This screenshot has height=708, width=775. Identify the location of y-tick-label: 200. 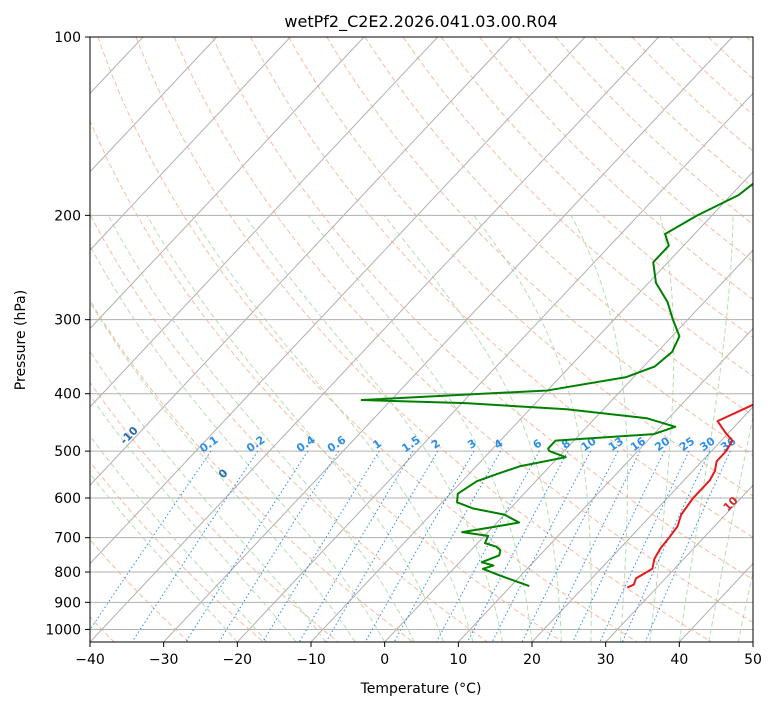
(67, 216).